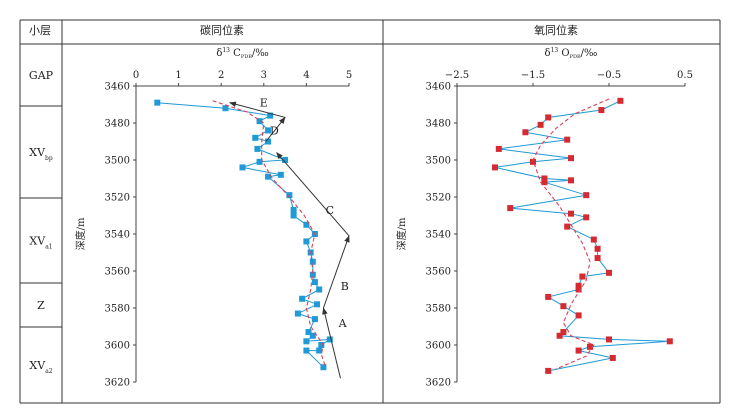 The image size is (731, 419). I want to click on x-tick-label: −2.5, so click(457, 75).